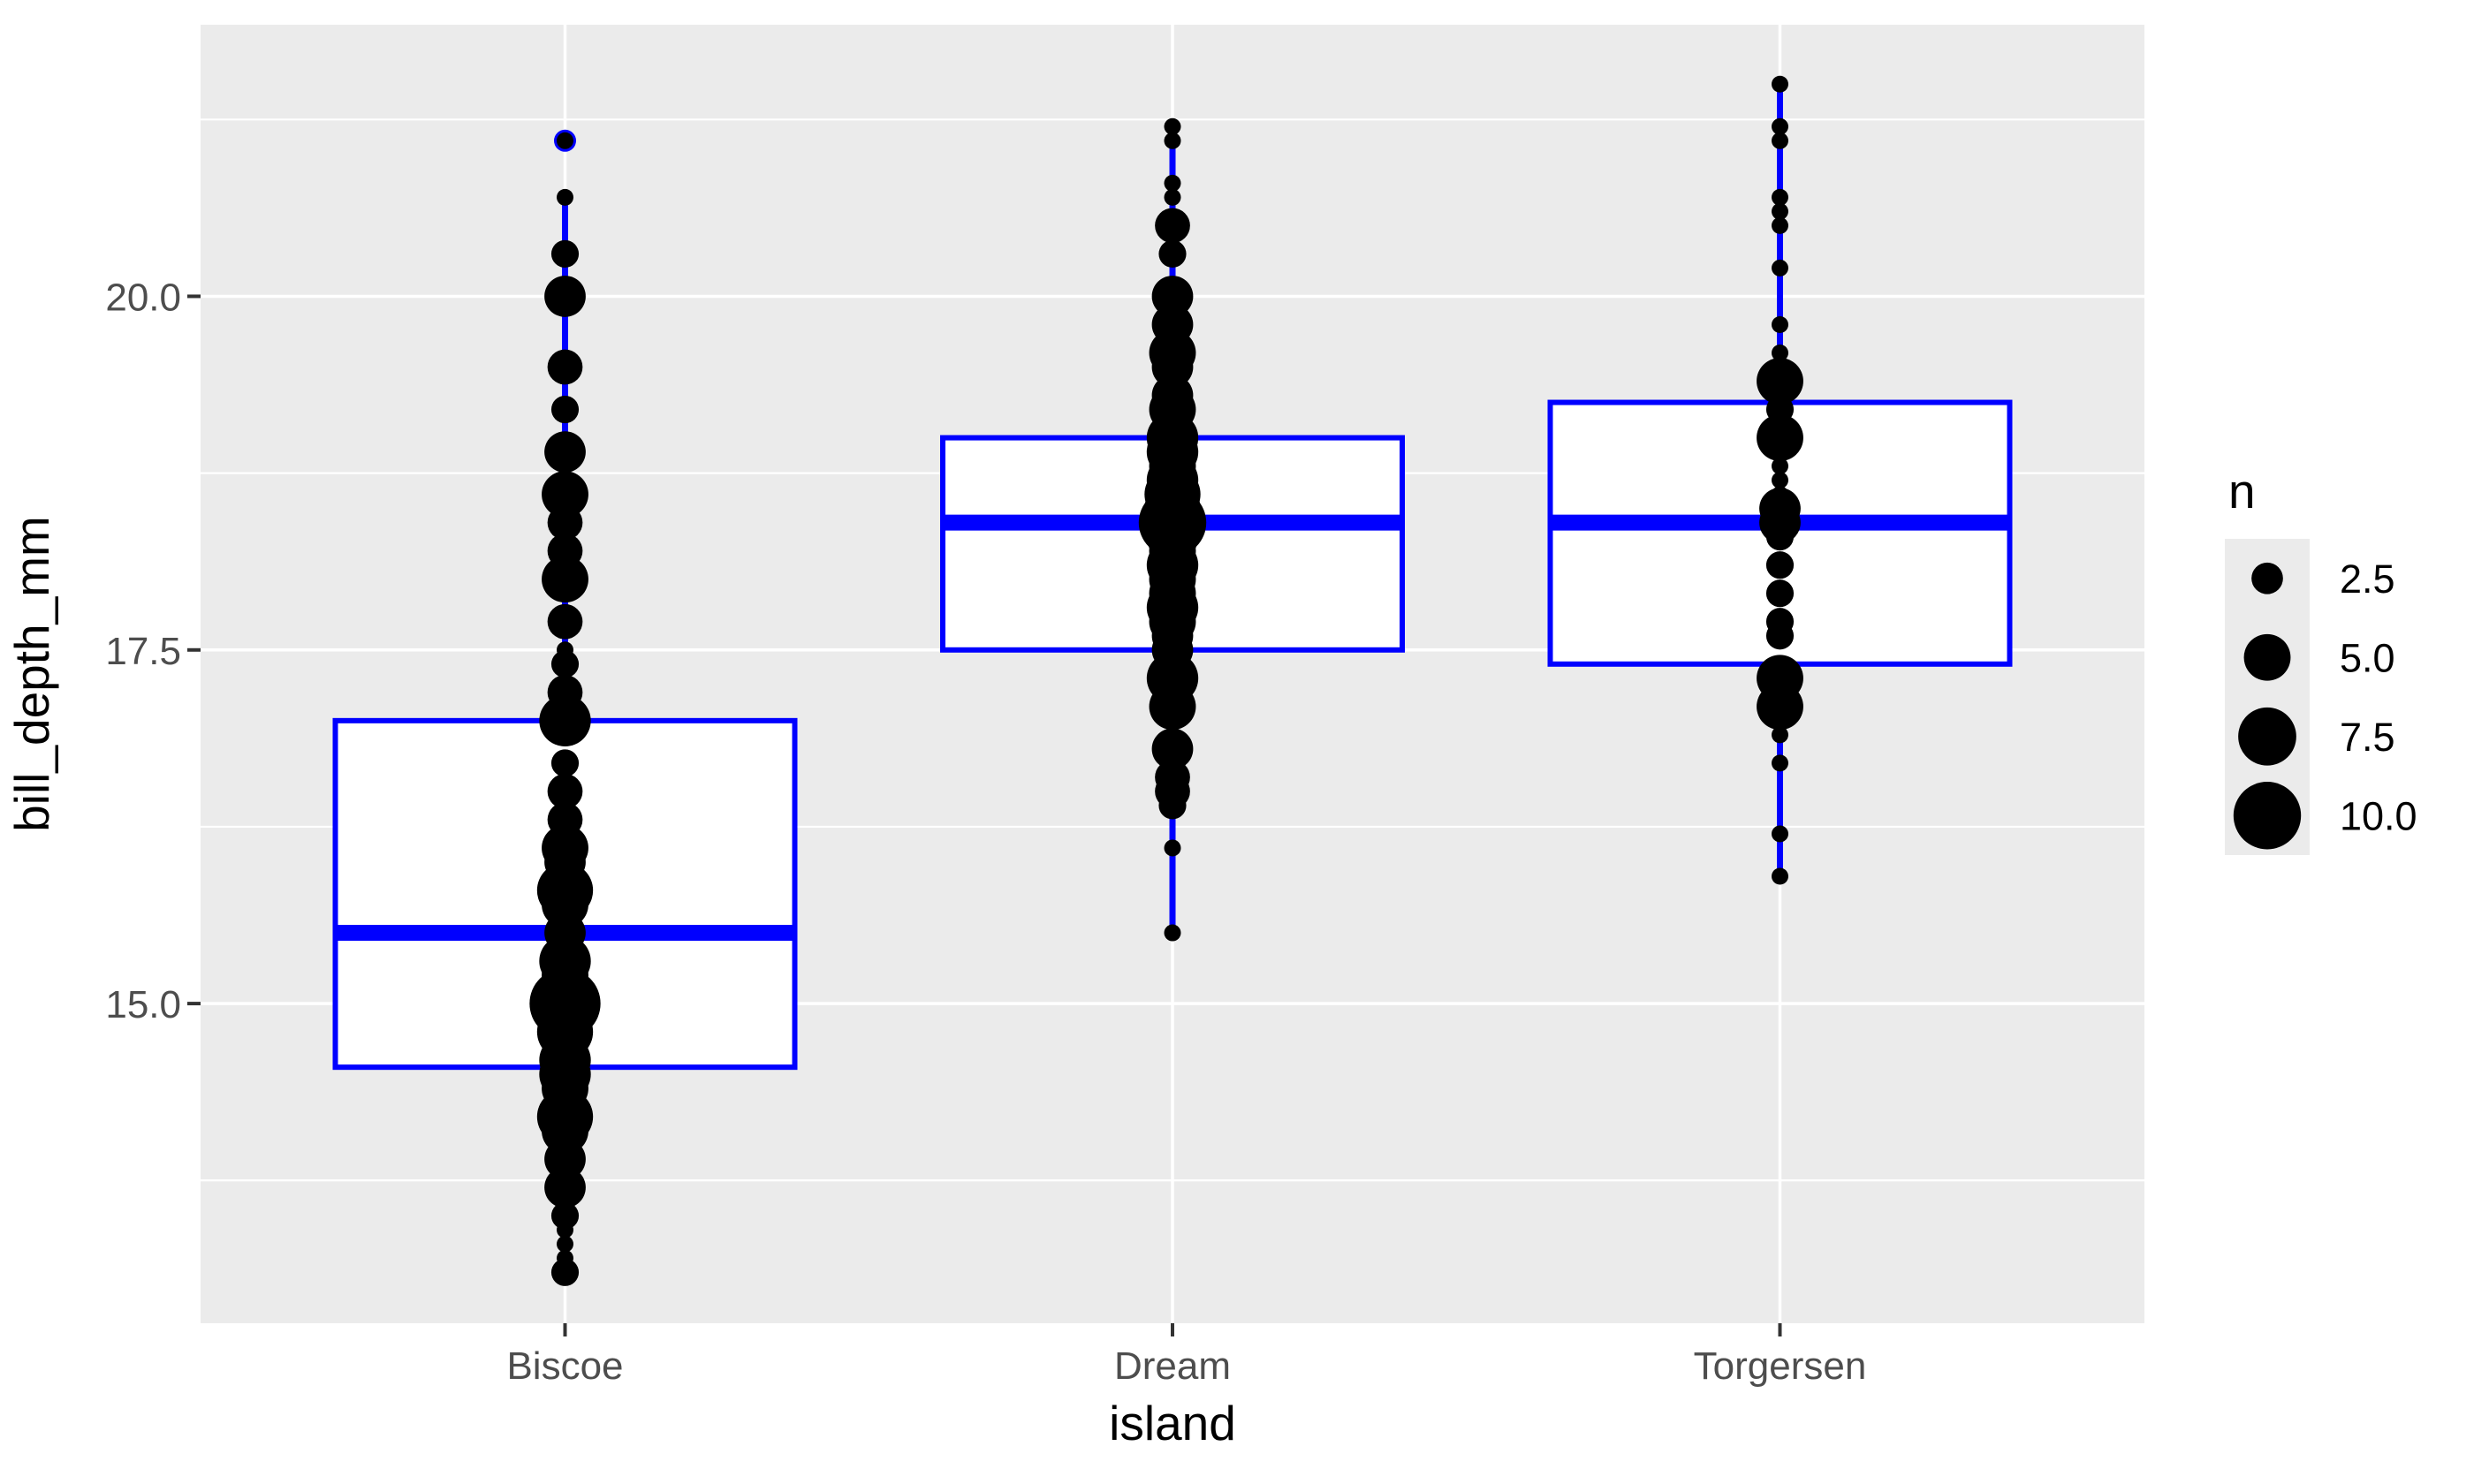 The image size is (2474, 1484). Describe the element at coordinates (1780, 1366) in the screenshot. I see `x-tick-label: Torgersen` at that location.